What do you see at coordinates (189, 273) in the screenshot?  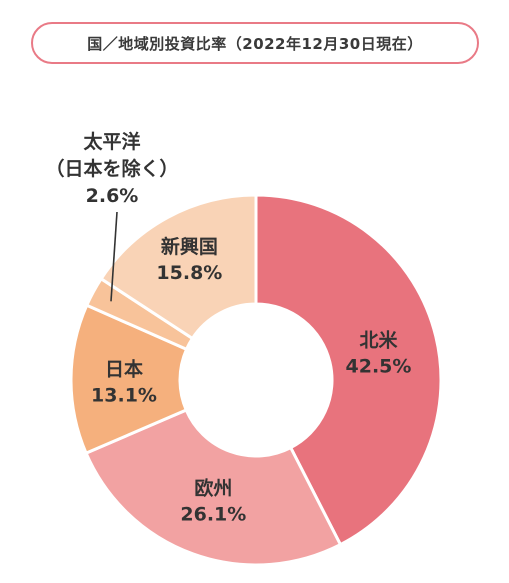 I see `slice-label-value-5: 15.8%` at bounding box center [189, 273].